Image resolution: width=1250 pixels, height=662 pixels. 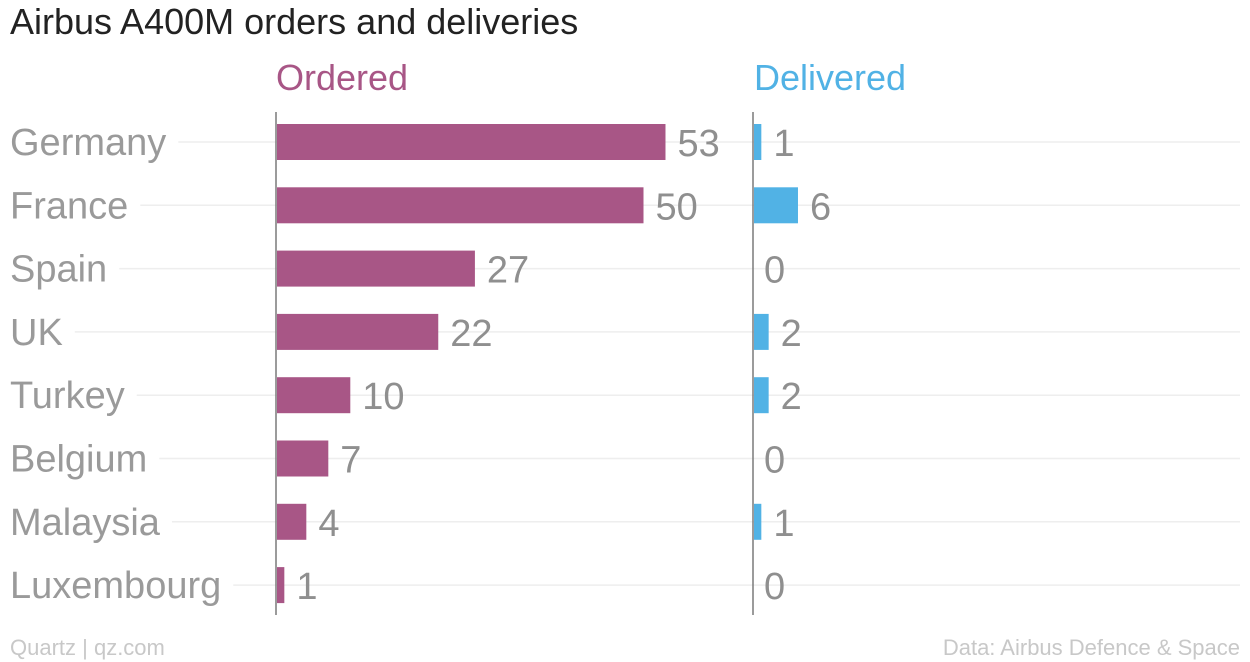 I want to click on ordered-value-label: 22, so click(x=471, y=334).